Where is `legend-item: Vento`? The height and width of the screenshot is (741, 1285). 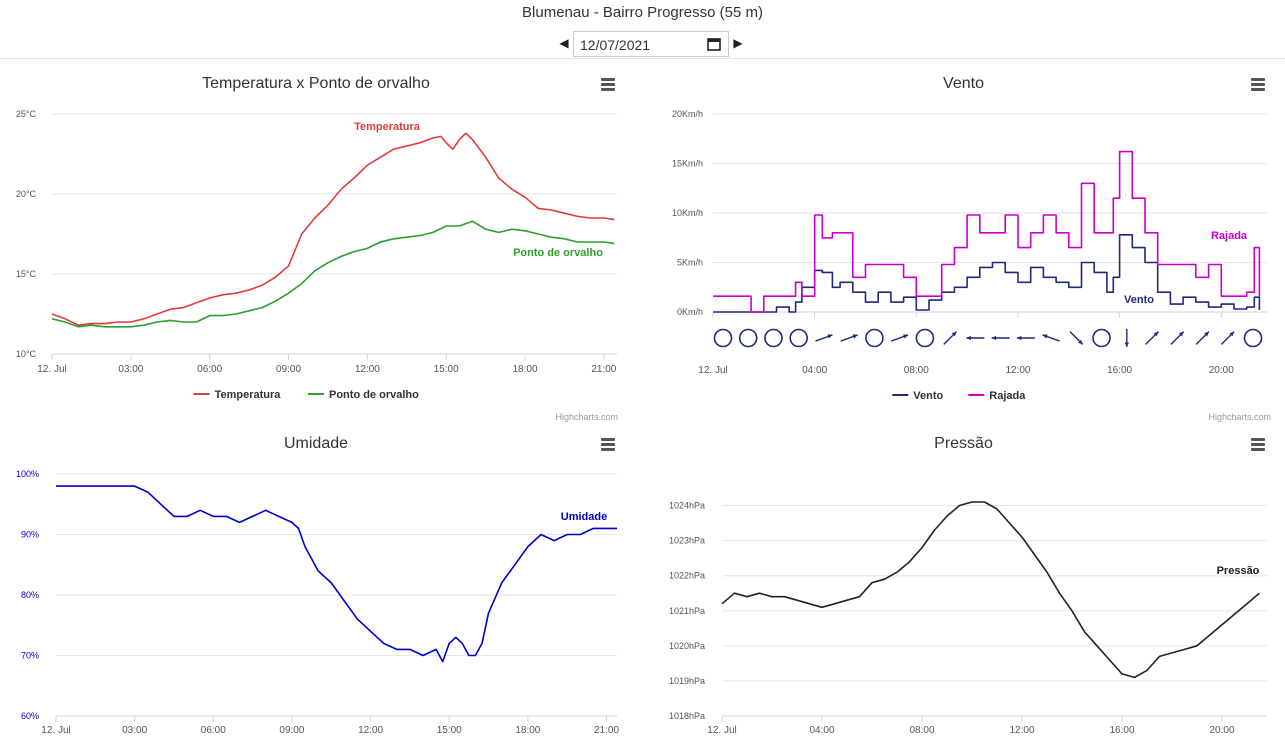 legend-item: Vento is located at coordinates (918, 396).